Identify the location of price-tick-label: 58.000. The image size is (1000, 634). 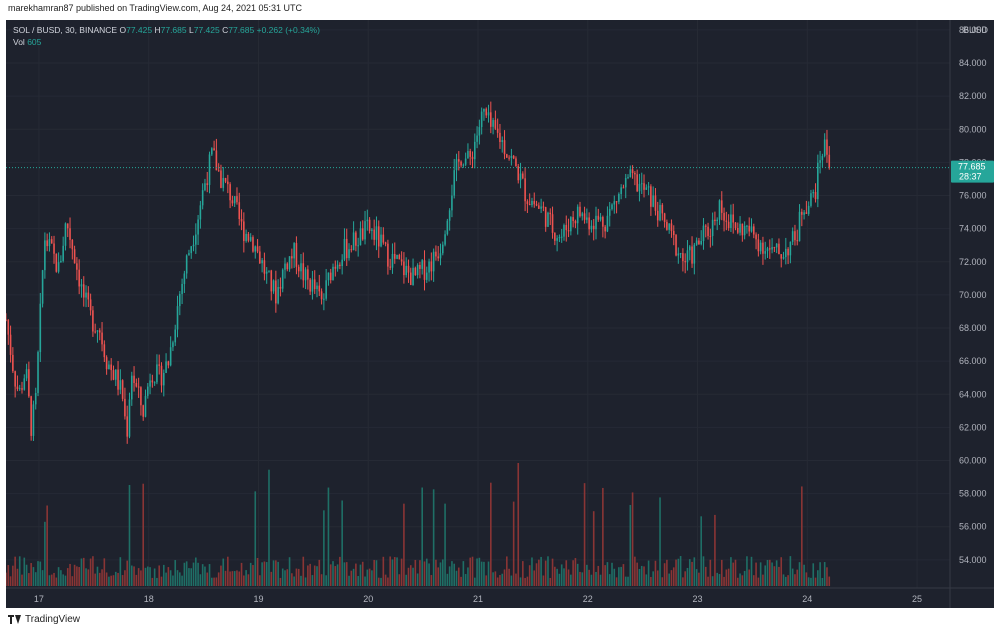
(973, 494).